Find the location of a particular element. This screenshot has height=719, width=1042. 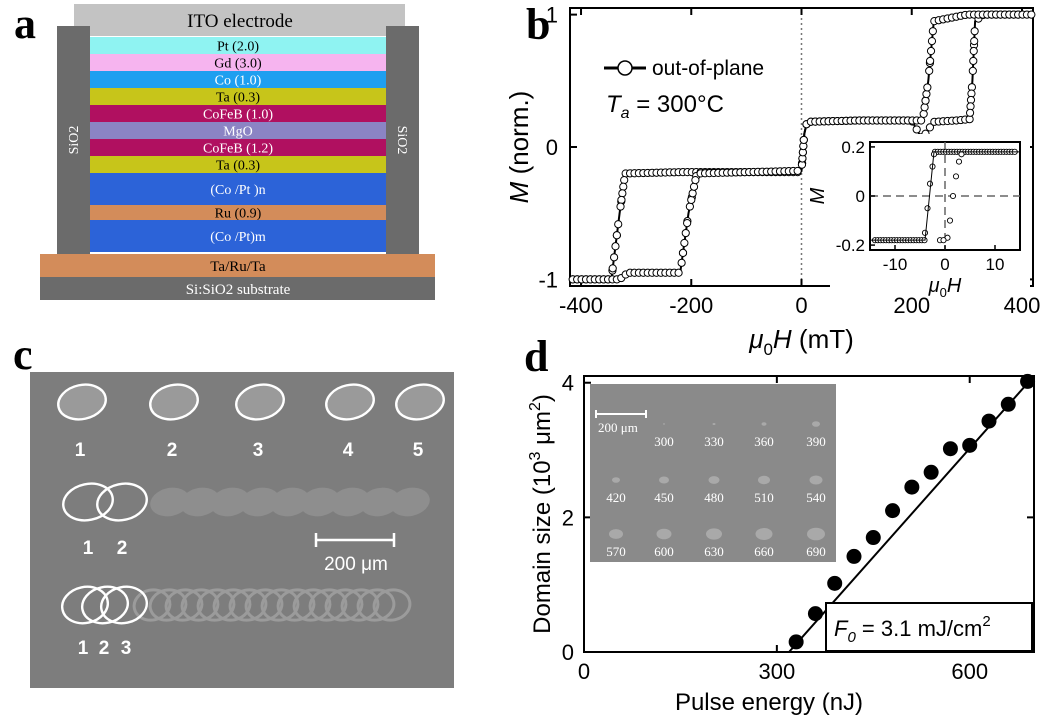

row1-label-2: 3 is located at coordinates (258, 450).